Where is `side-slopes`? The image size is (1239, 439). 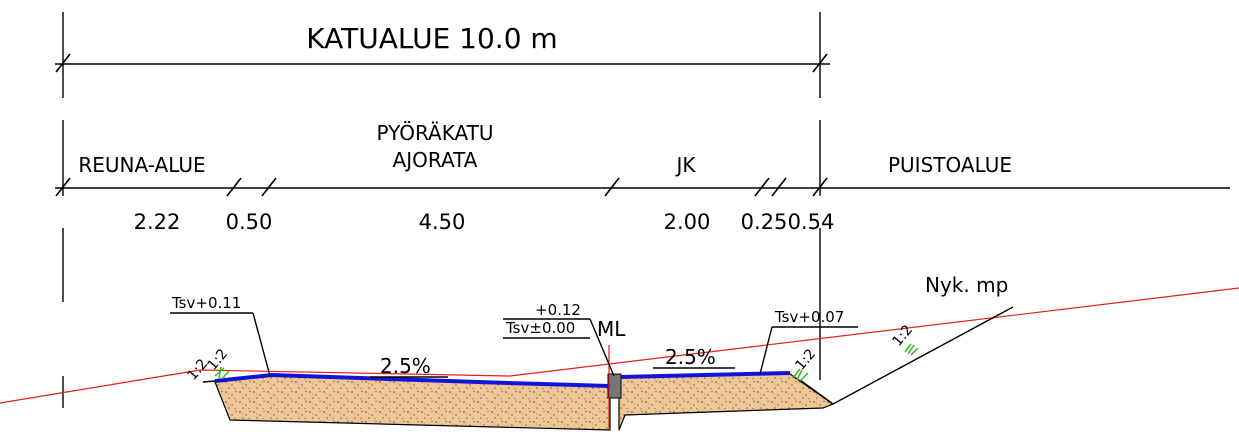 side-slopes is located at coordinates (608, 355).